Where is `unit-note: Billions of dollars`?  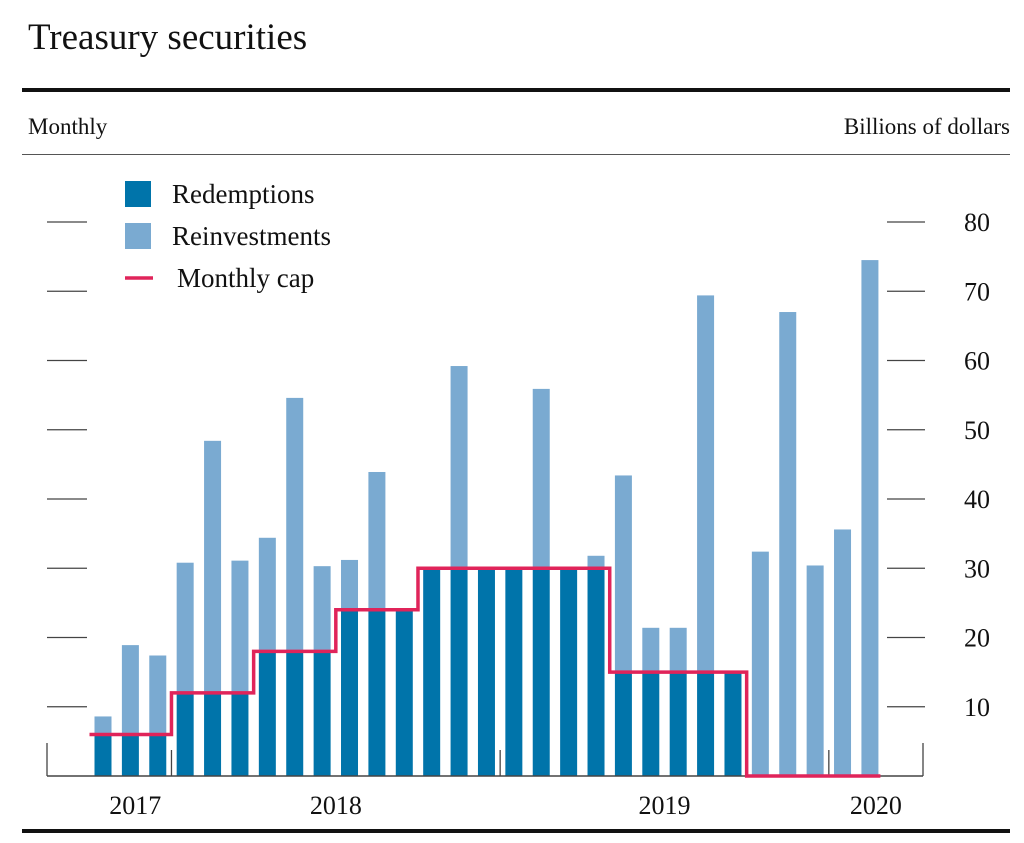 unit-note: Billions of dollars is located at coordinates (926, 126).